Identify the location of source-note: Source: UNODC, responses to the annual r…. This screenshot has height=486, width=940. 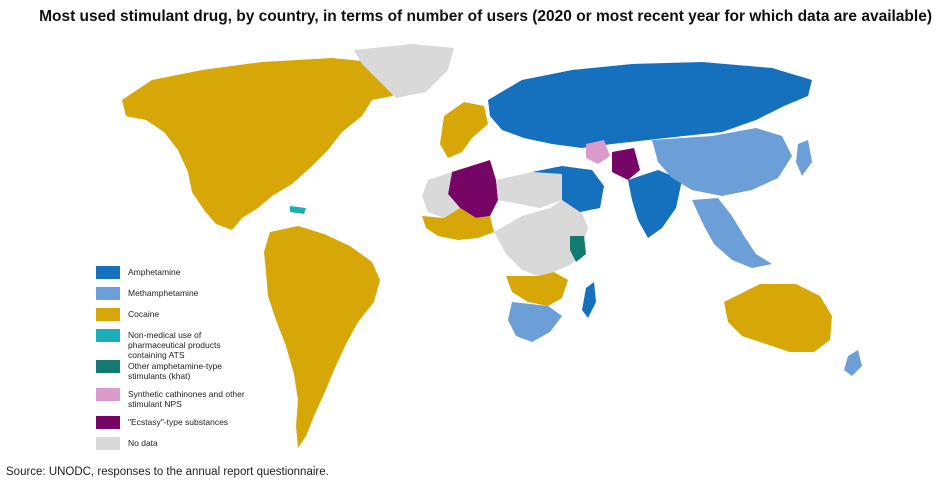
(167, 472).